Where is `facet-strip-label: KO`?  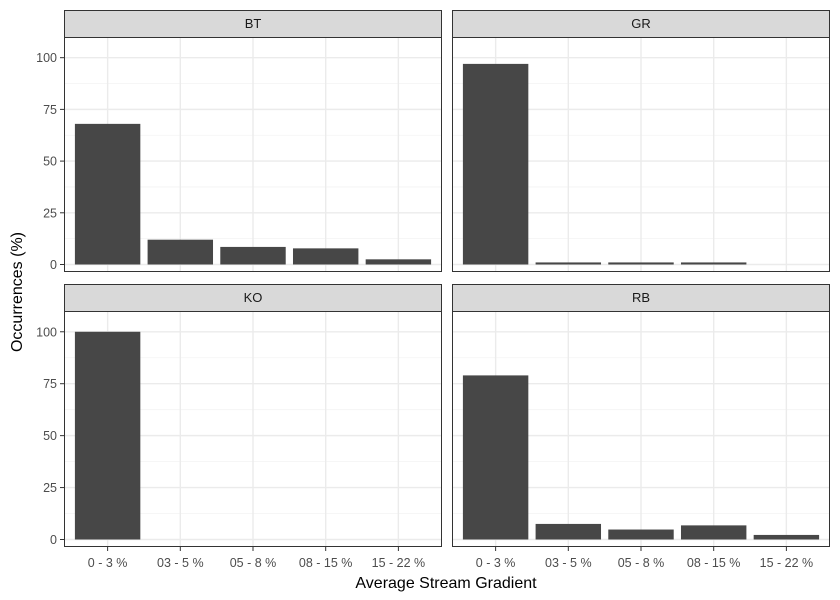
facet-strip-label: KO is located at coordinates (253, 297).